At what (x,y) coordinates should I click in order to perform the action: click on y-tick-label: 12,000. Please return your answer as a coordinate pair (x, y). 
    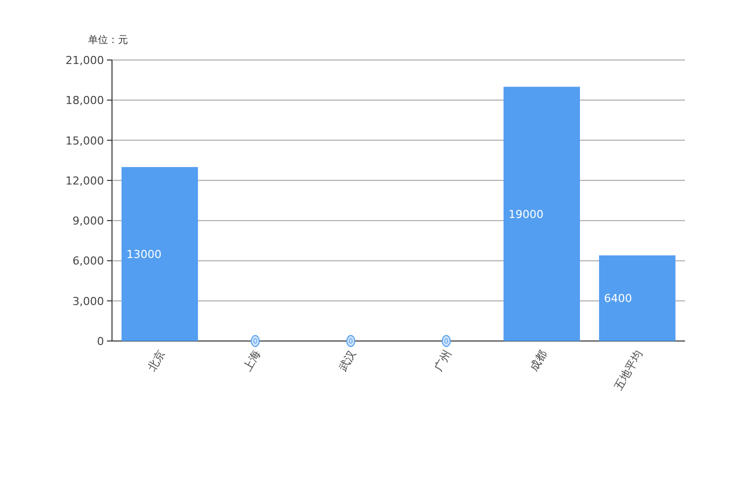
    Looking at the image, I should click on (85, 181).